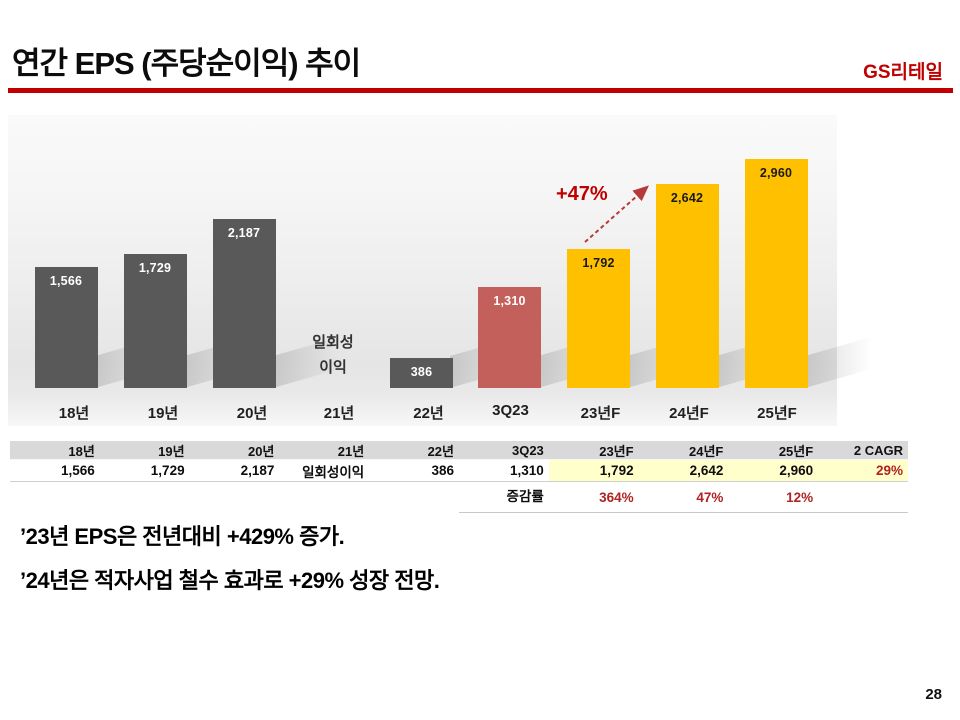  Describe the element at coordinates (186, 63) in the screenshot. I see `page-title: 연간 EPS (주당순이익) 추이` at that location.